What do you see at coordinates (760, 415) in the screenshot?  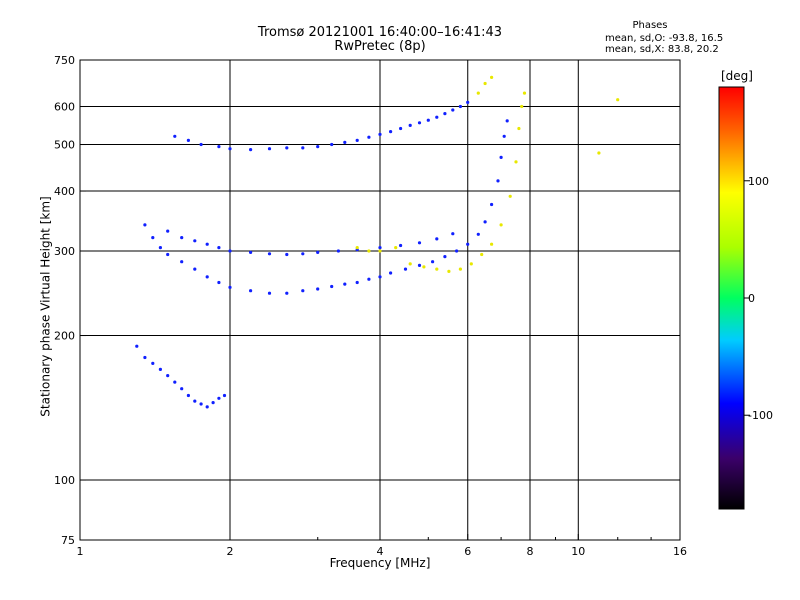 I see `colorbar-tick-label: -100` at bounding box center [760, 415].